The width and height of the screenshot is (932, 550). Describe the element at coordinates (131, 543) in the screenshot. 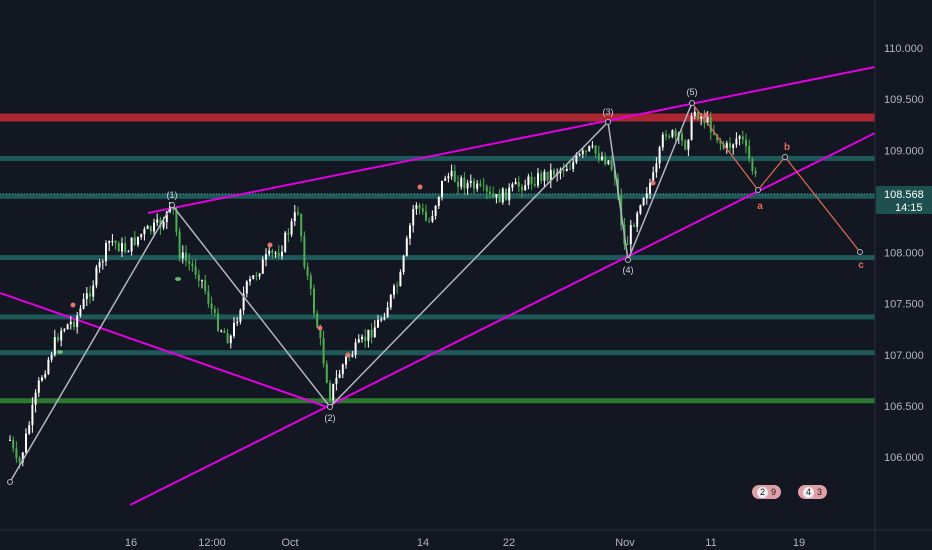

I see `time-tick-label: 16` at that location.